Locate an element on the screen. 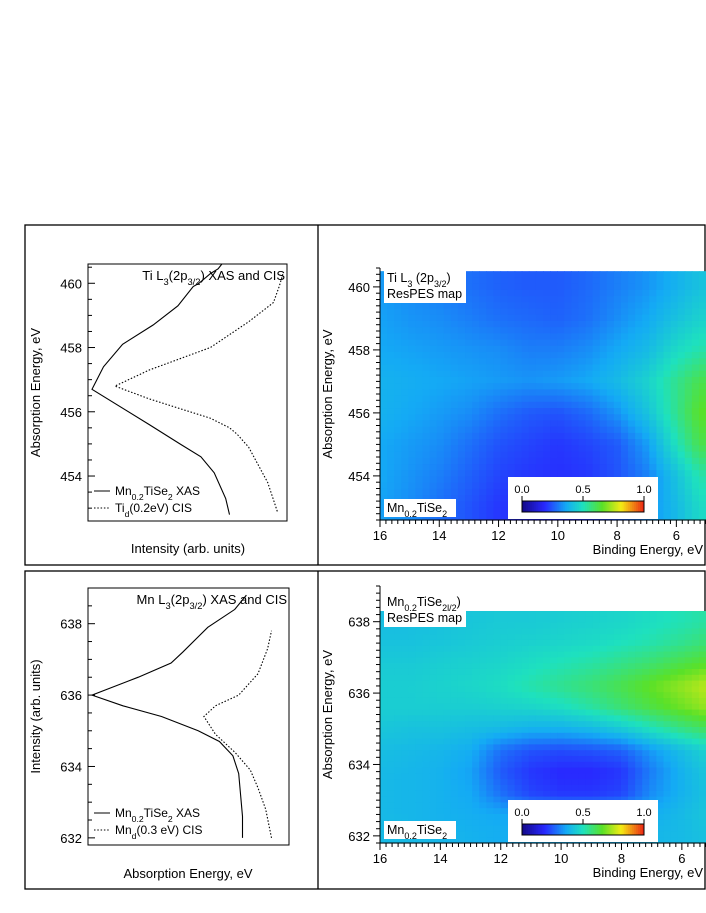  y-axis-label: Absorption Energy, eV is located at coordinates (327, 714).